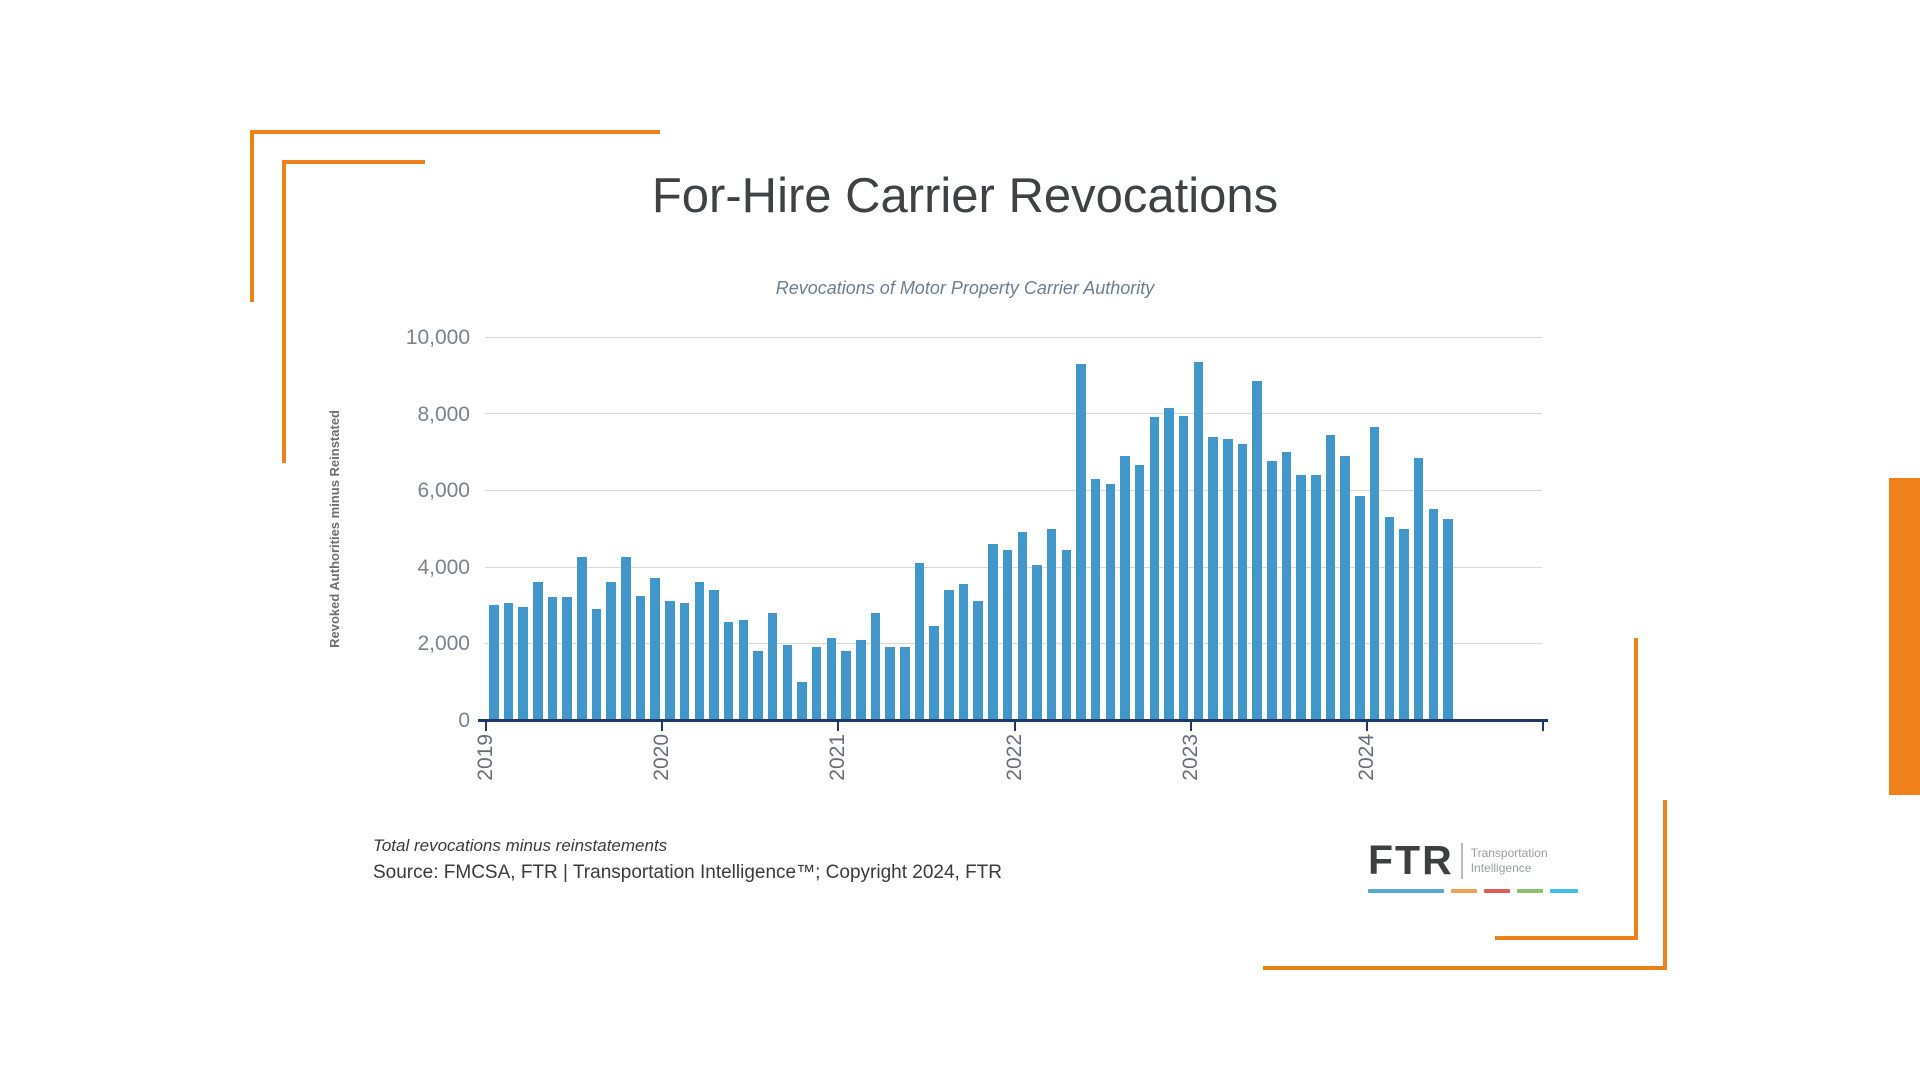 This screenshot has width=1920, height=1080. Describe the element at coordinates (334, 528) in the screenshot. I see `y-axis-title: Revoked Authorities minus Reinstated` at that location.